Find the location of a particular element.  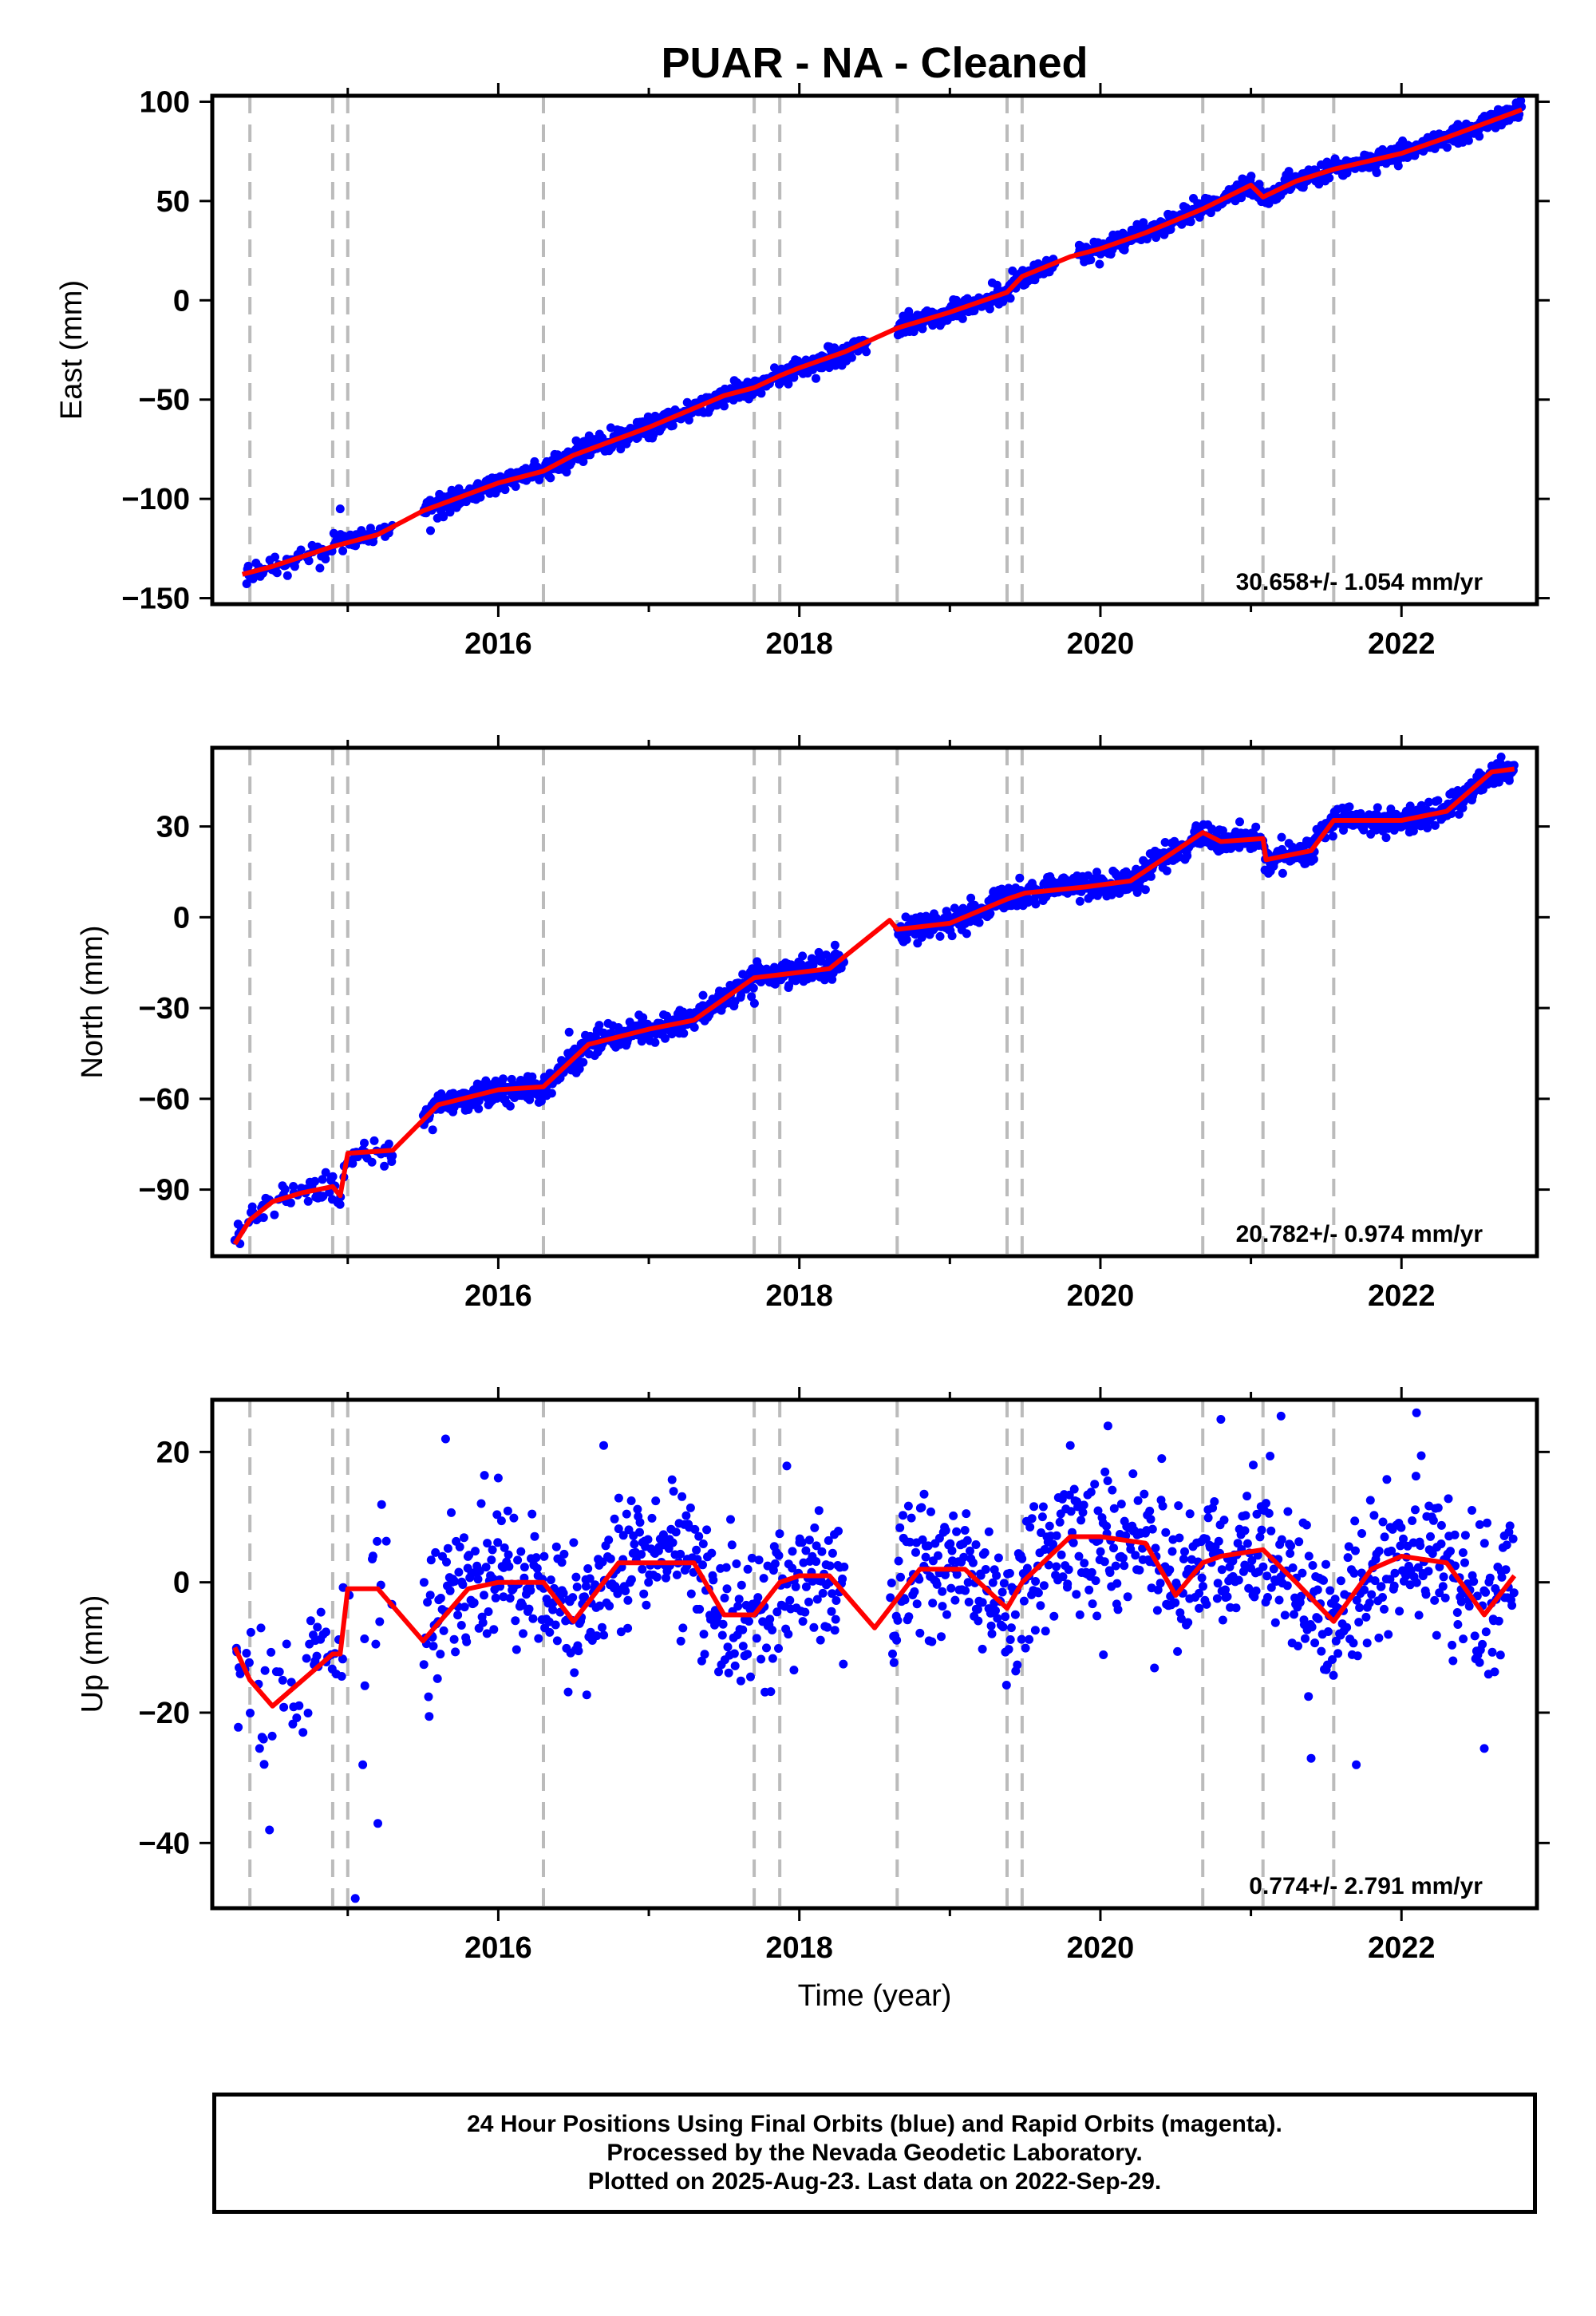

step-lines-east is located at coordinates (792, 350).